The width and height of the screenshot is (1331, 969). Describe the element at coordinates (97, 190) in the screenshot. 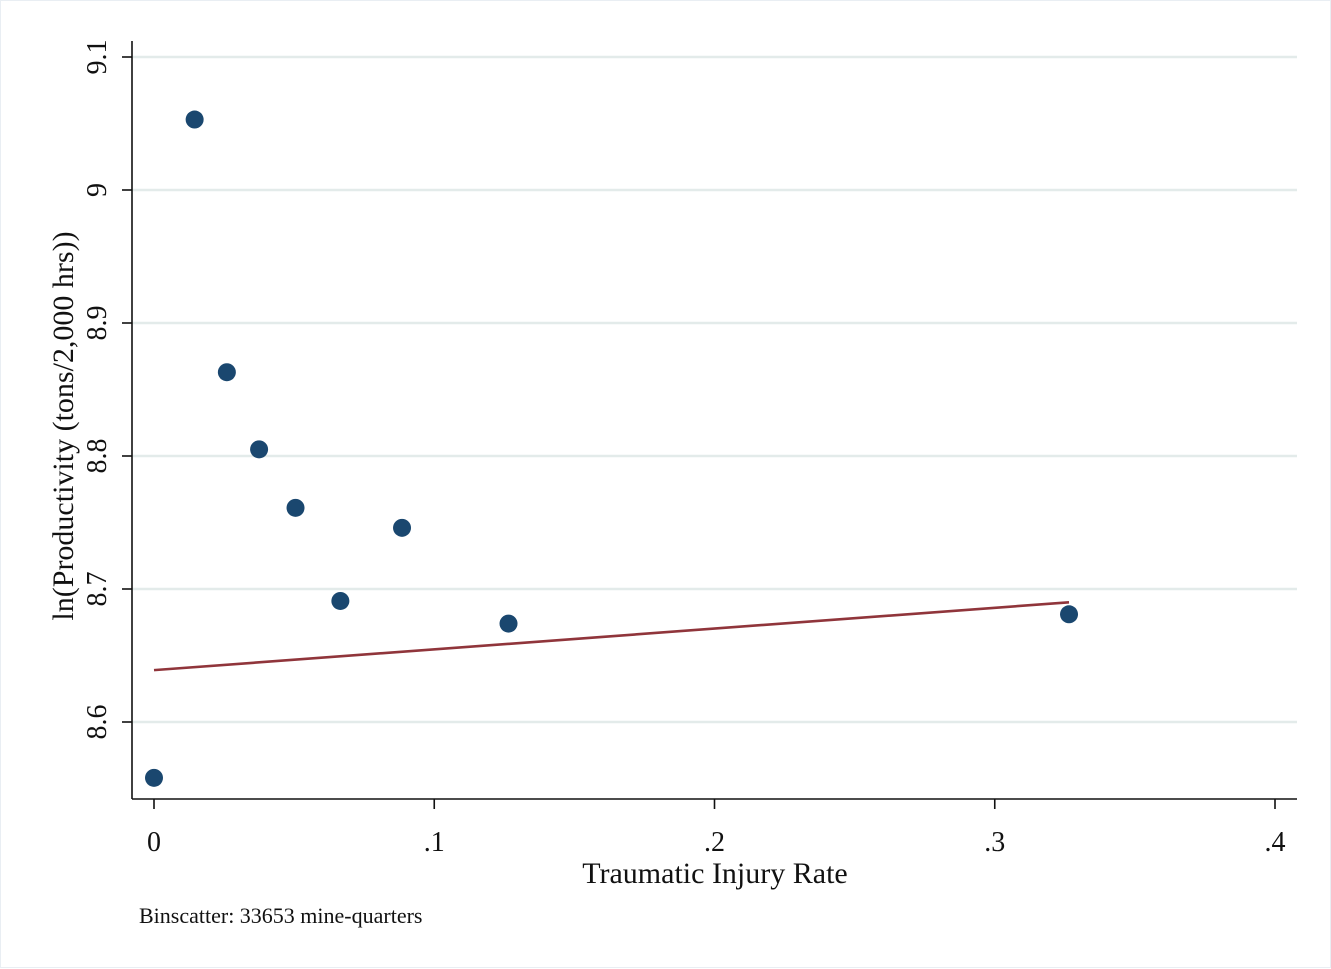

I see `y-tick-label: 9` at that location.